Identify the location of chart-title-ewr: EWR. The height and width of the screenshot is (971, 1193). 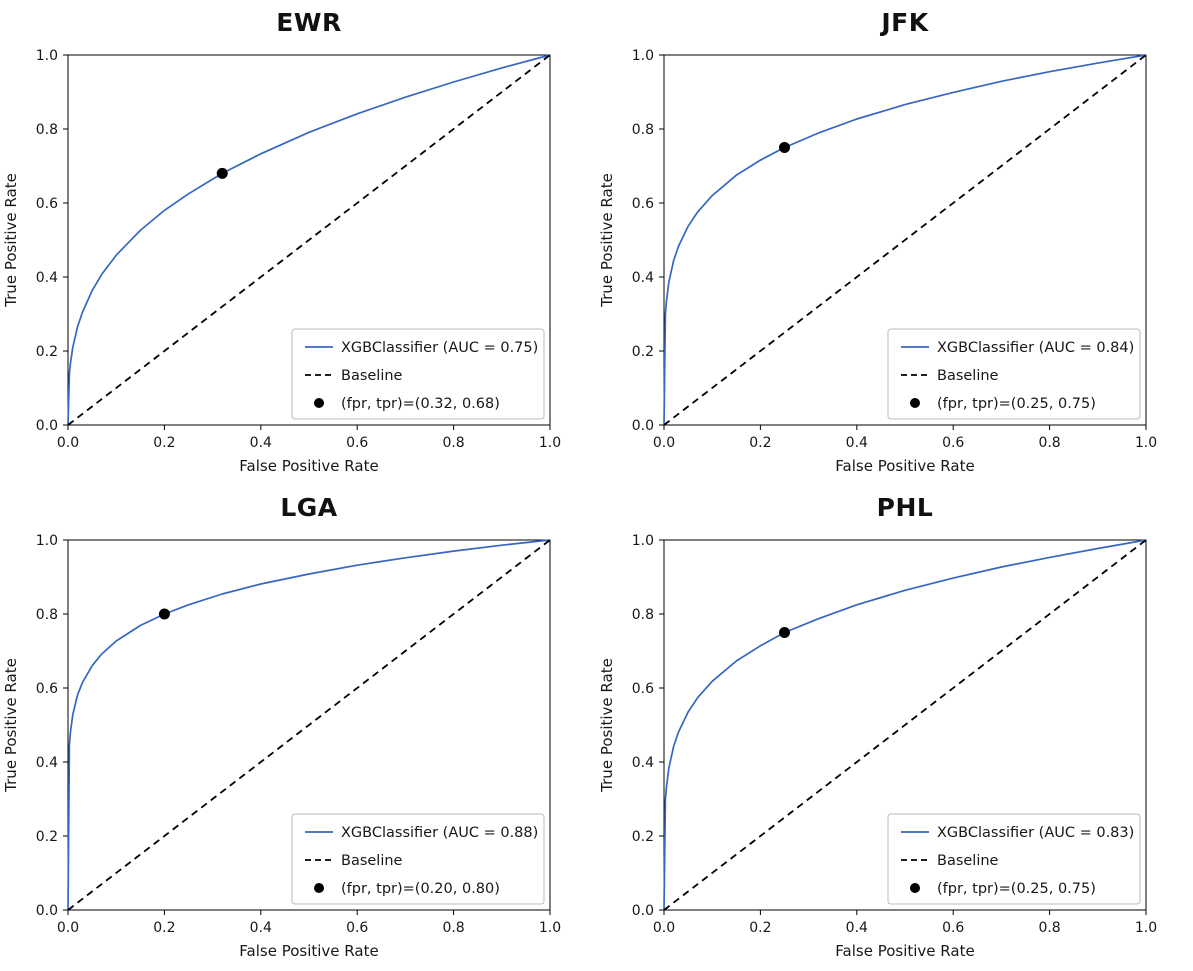
(309, 22).